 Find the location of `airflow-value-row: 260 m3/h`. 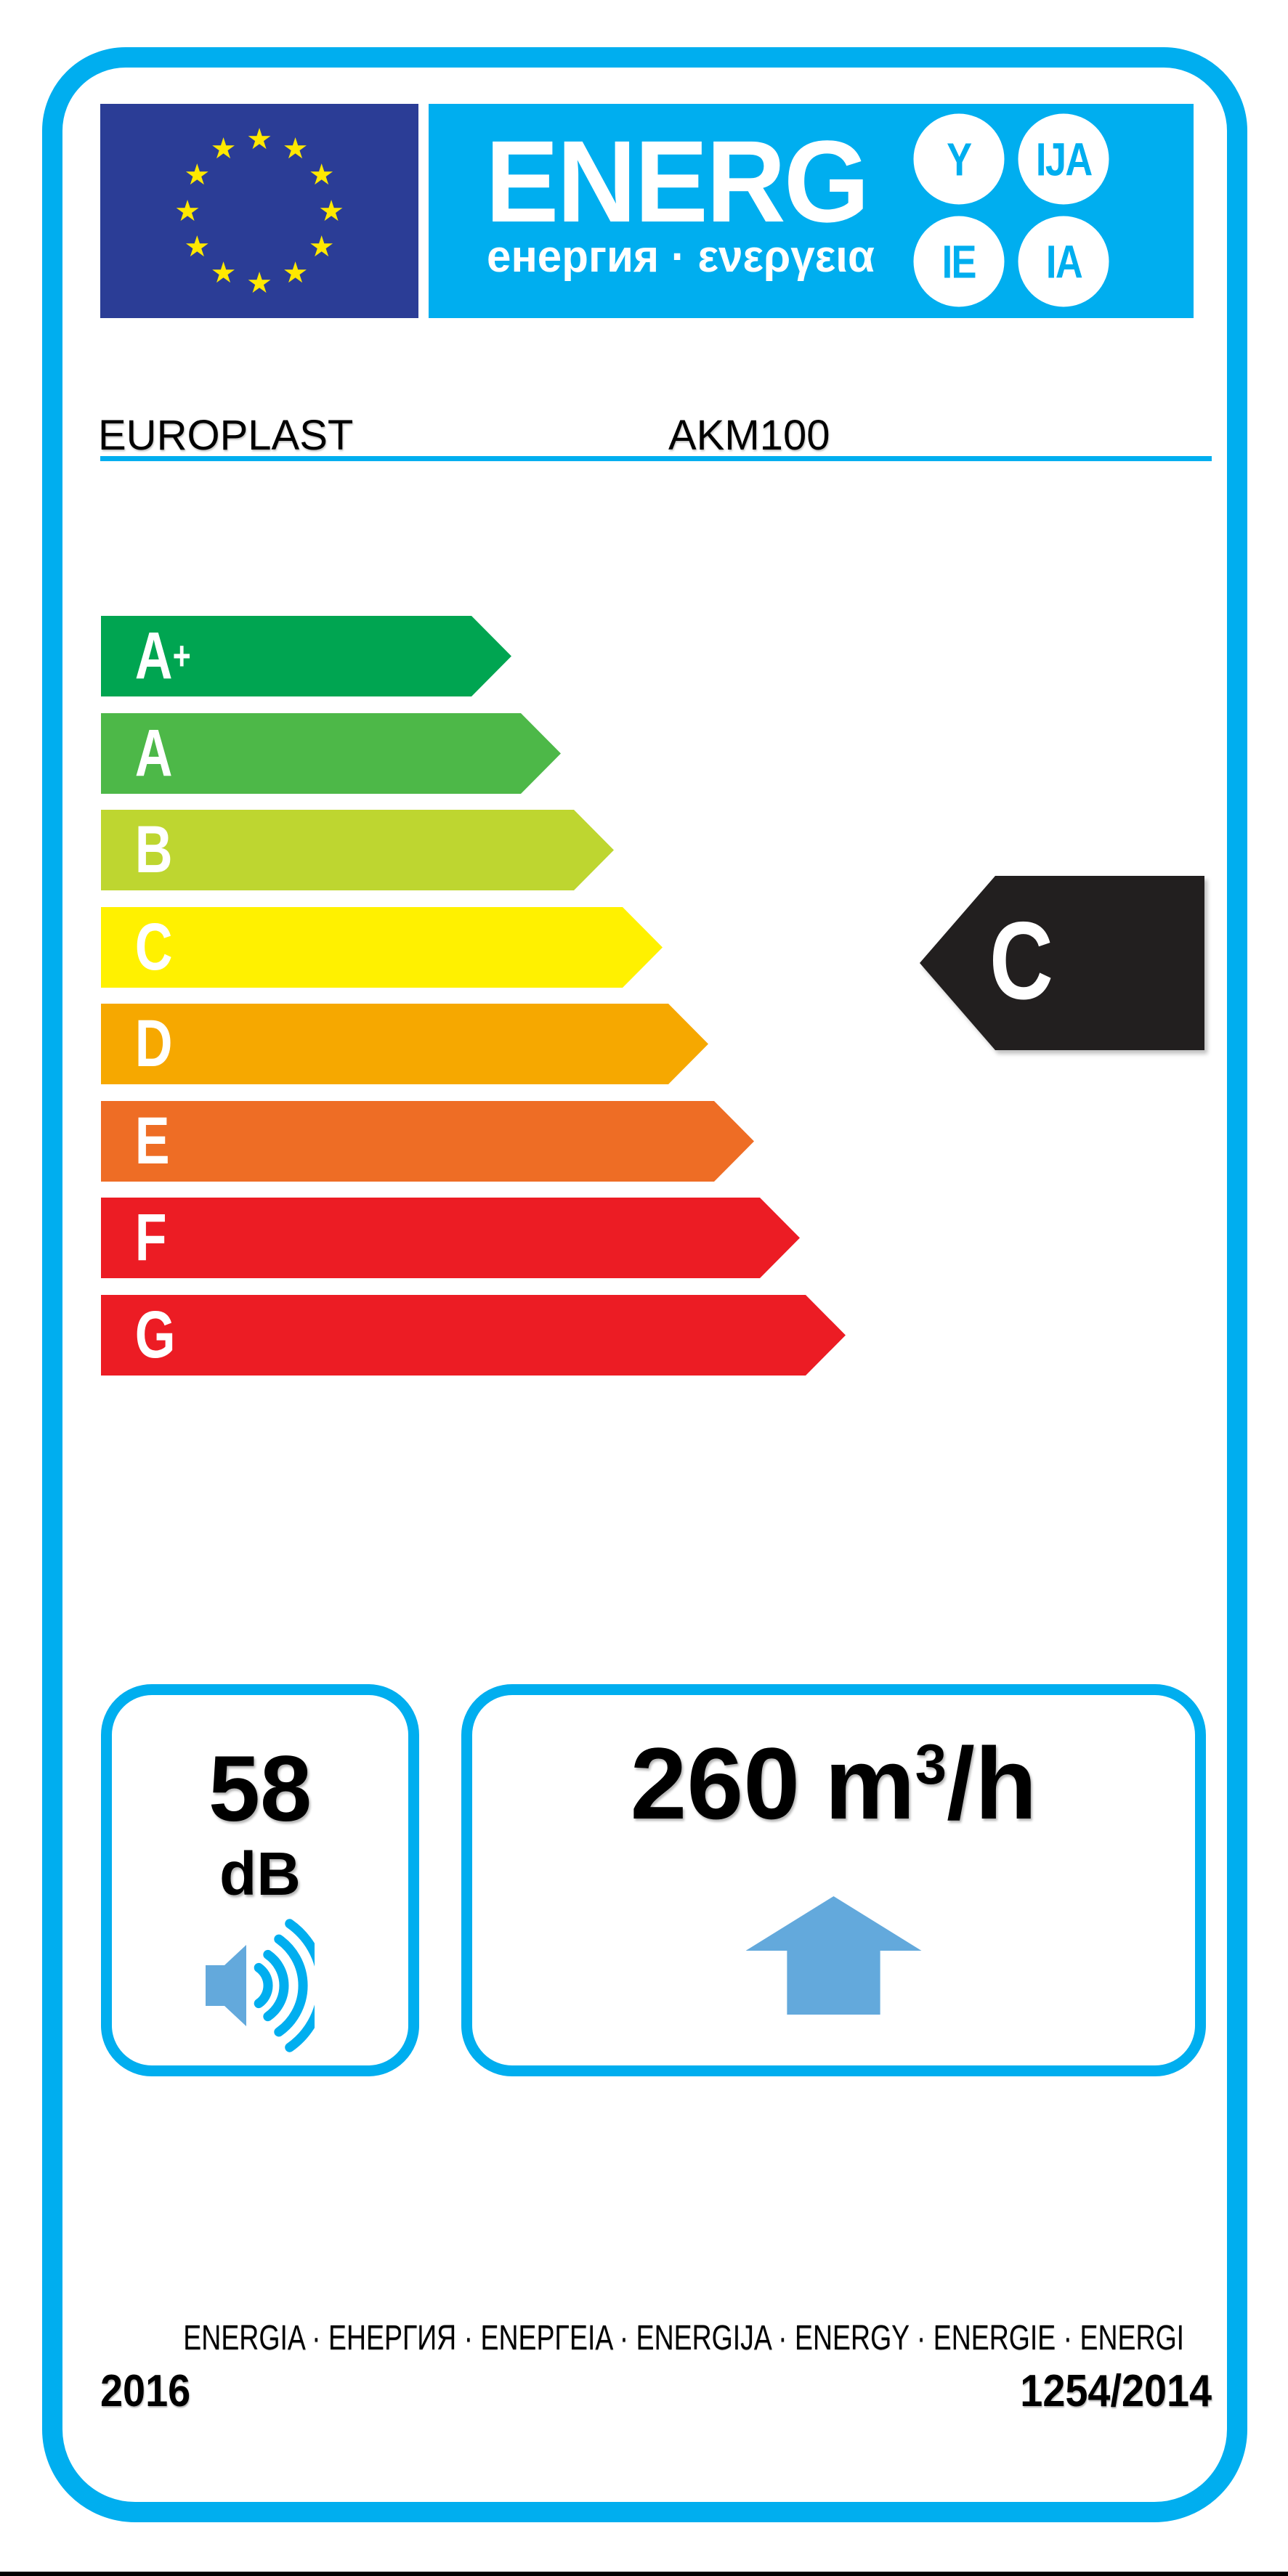

airflow-value-row: 260 m3/h is located at coordinates (834, 1791).